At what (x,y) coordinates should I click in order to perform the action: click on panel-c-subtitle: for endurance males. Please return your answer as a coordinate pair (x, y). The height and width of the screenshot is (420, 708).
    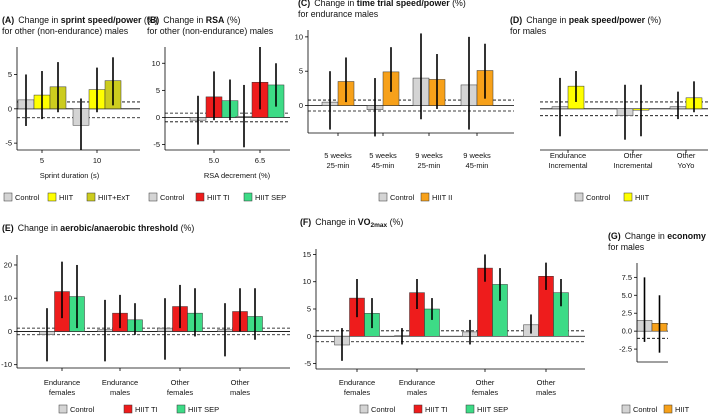
    Looking at the image, I should click on (338, 14).